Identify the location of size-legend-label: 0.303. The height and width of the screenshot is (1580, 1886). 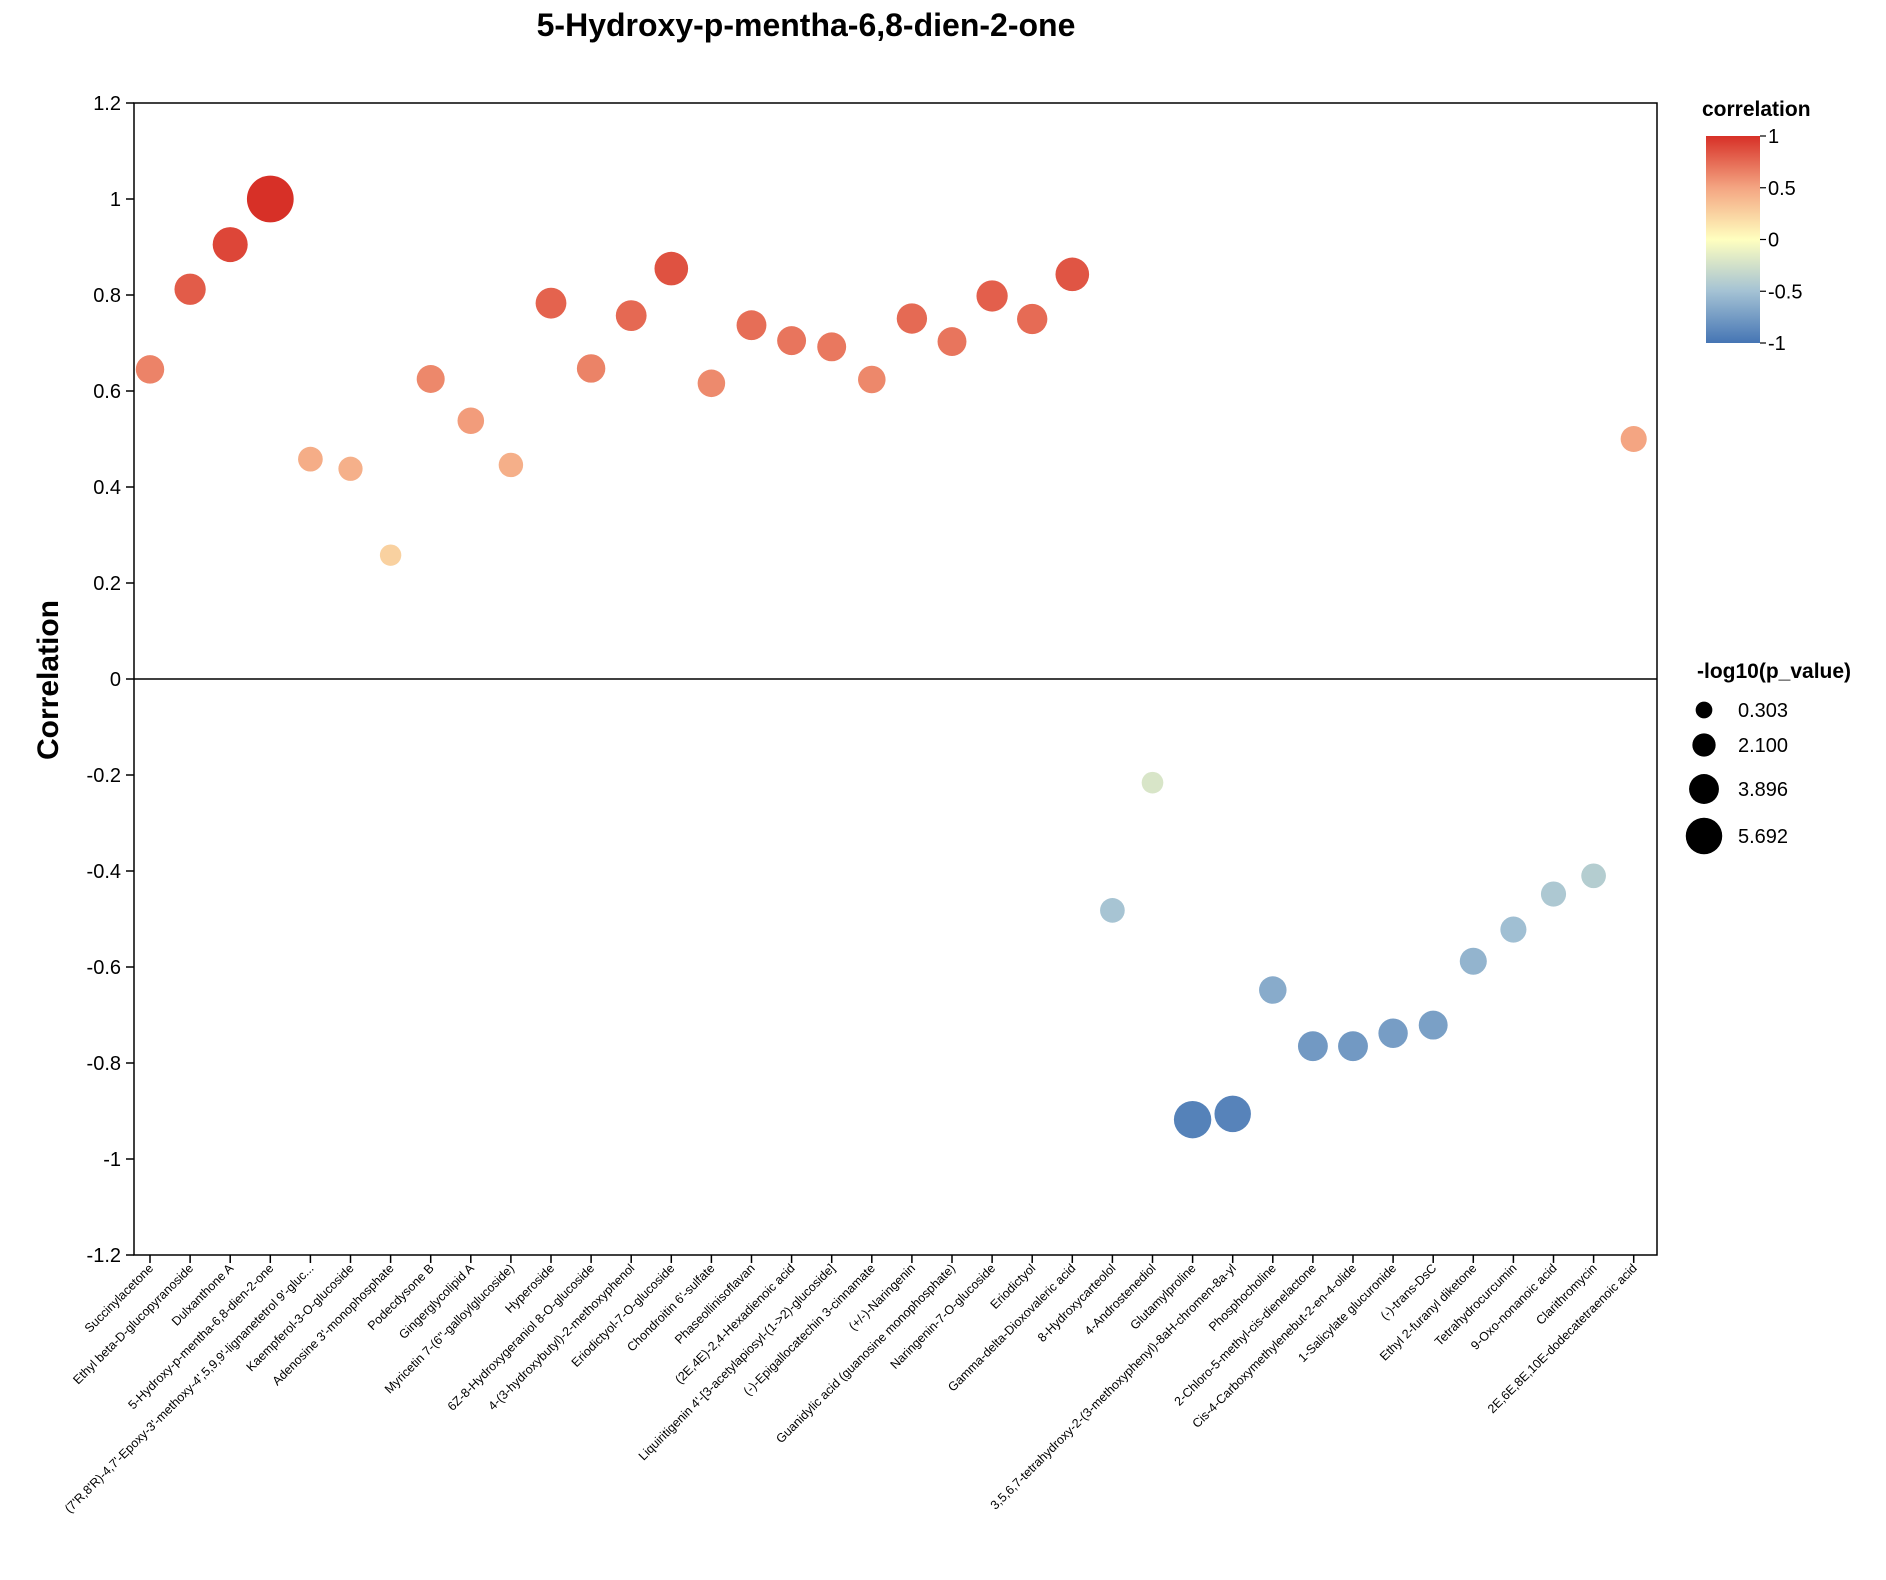
(1763, 711).